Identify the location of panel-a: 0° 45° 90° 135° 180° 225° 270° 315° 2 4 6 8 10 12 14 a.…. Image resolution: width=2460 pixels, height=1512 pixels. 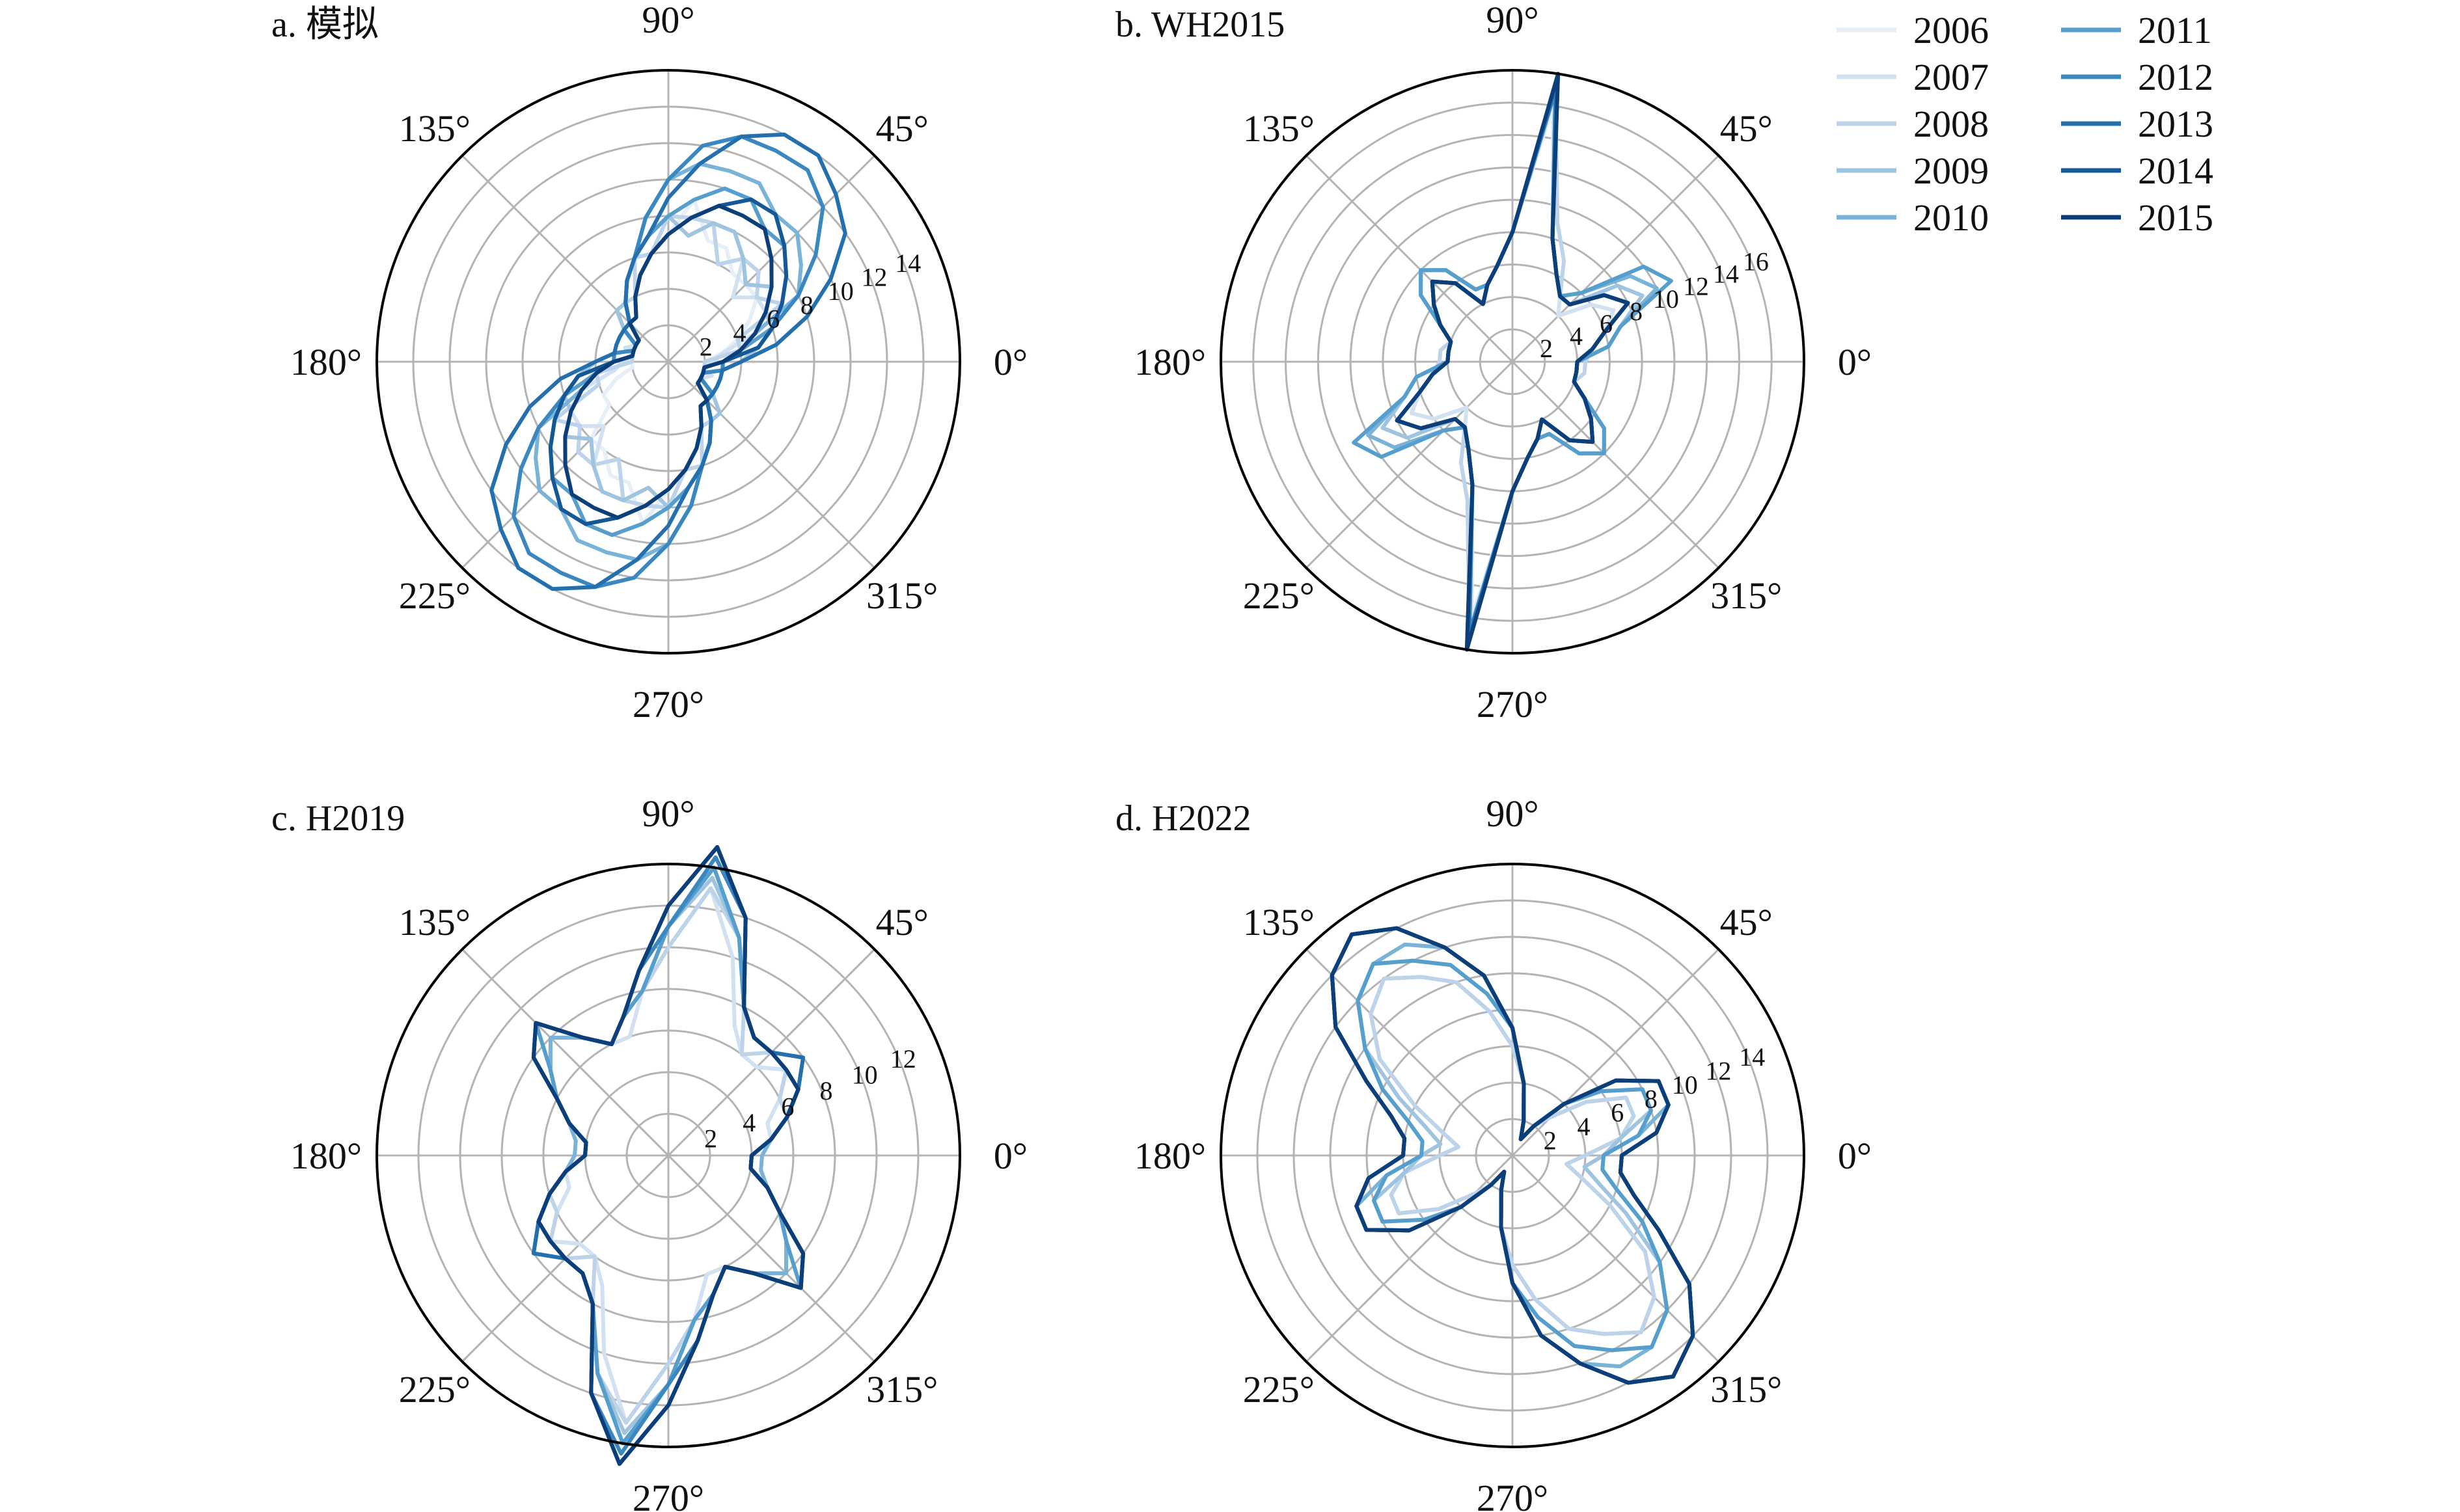
(649, 362).